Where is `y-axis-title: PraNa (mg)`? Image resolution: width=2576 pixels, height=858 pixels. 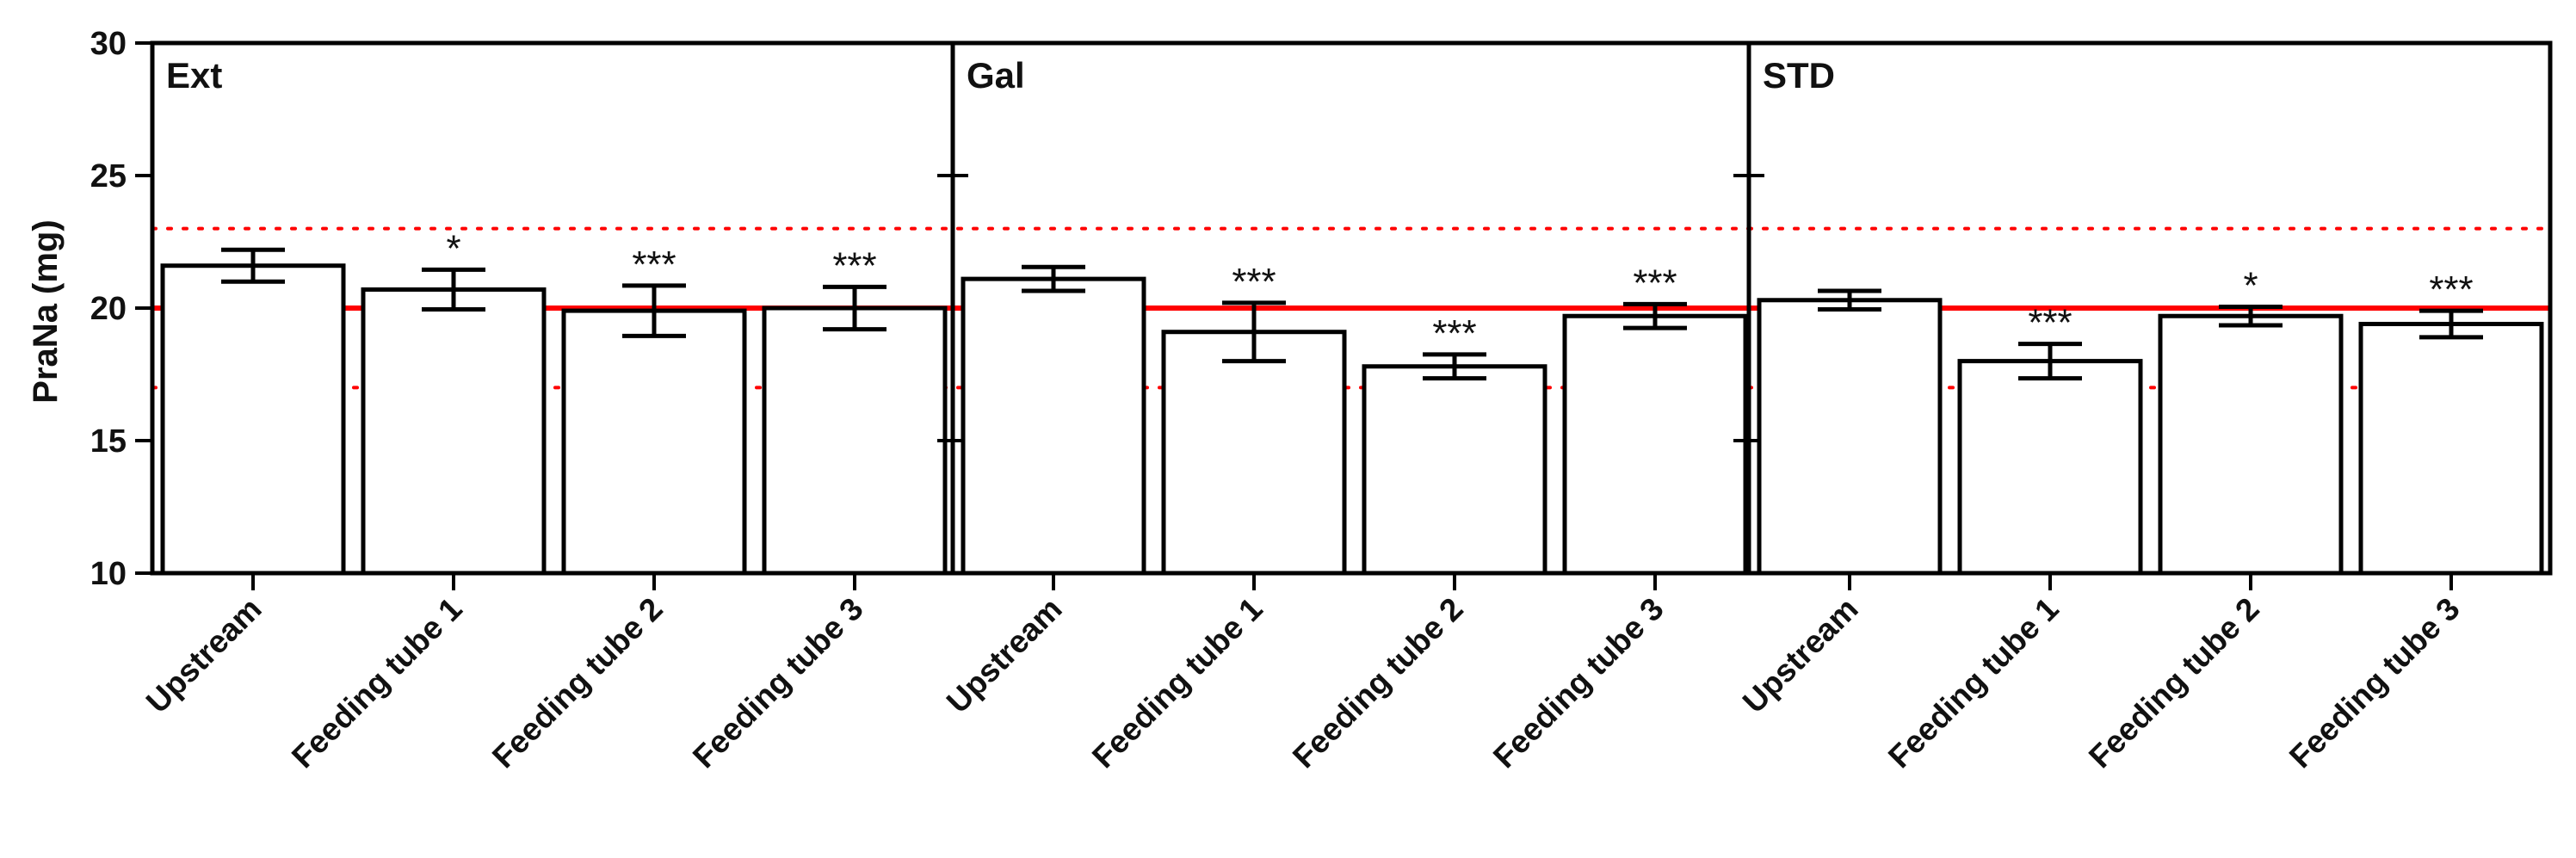
y-axis-title: PraNa (mg) is located at coordinates (46, 311).